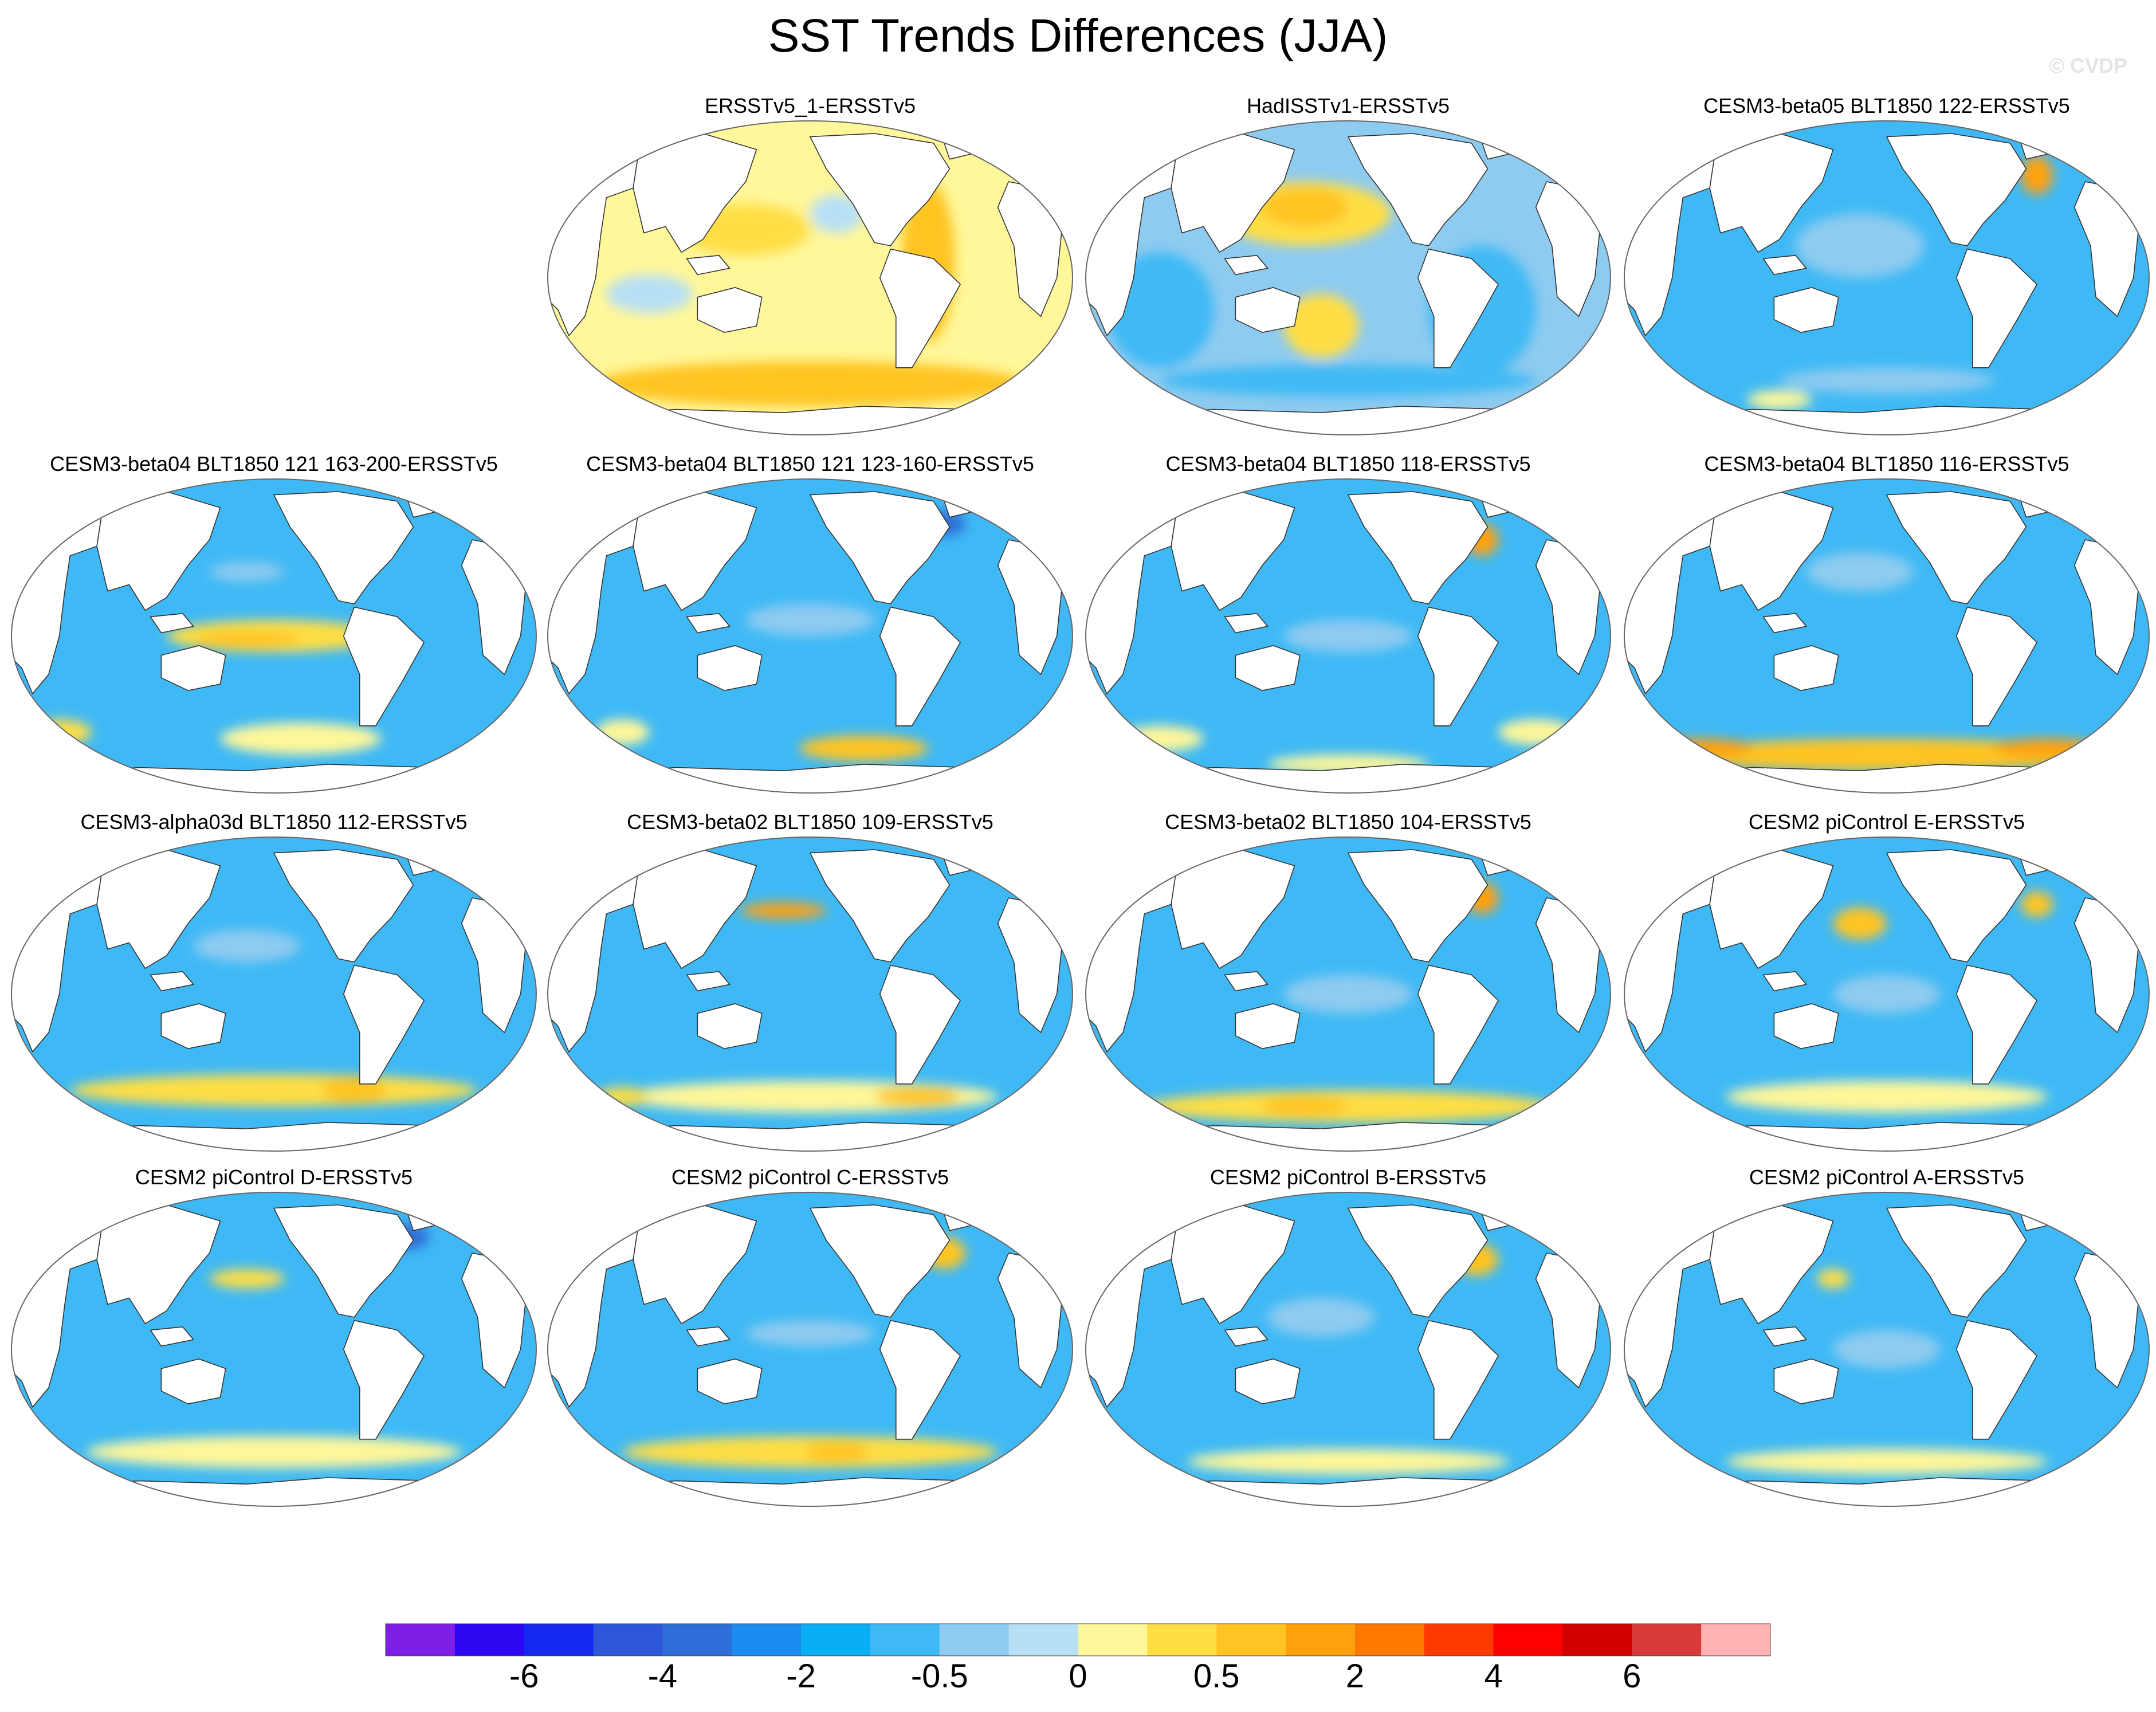 This screenshot has height=1712, width=2156. I want to click on colorbar-label: -2, so click(801, 1676).